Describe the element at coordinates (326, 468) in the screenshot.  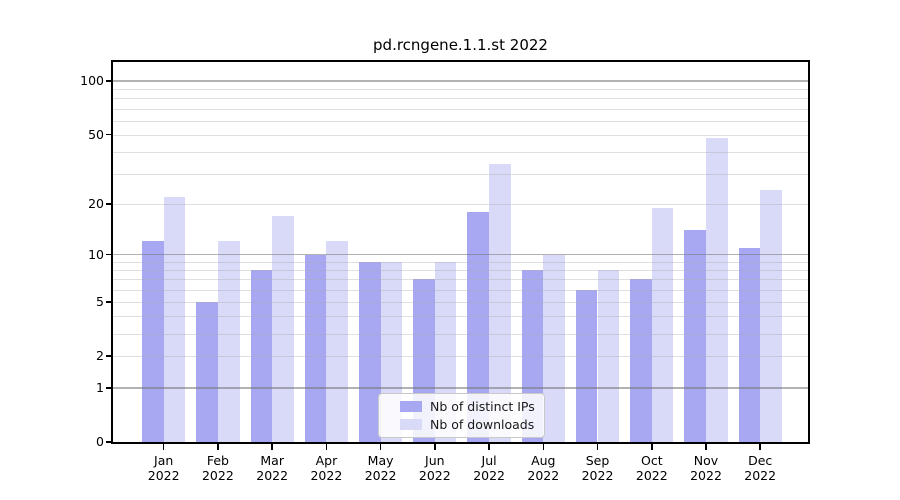
I see `x-tick-label-apr: Apr 2022` at that location.